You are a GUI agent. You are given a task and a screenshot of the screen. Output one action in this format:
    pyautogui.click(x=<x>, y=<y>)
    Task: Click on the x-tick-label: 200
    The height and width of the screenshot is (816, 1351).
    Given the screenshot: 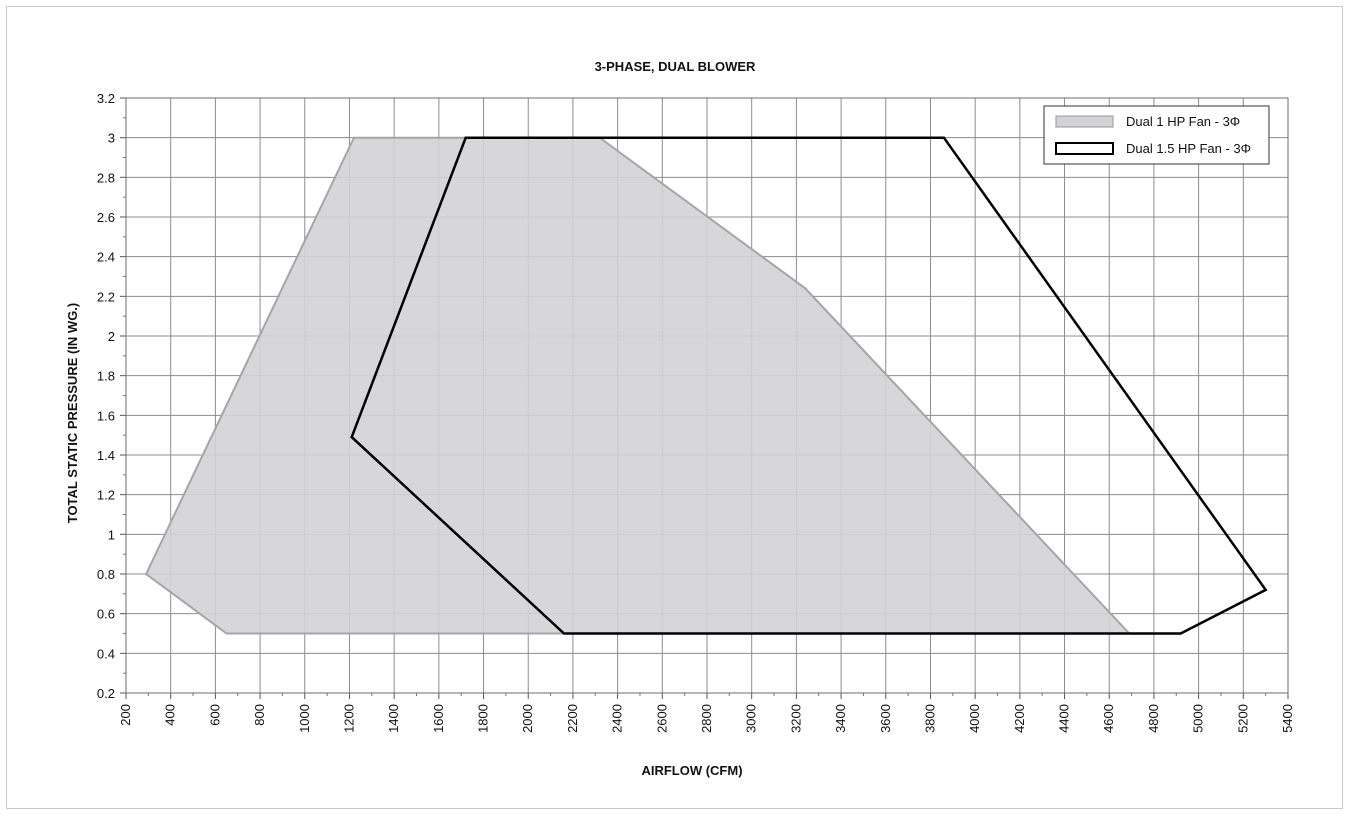 What is the action you would take?
    pyautogui.click(x=125, y=715)
    